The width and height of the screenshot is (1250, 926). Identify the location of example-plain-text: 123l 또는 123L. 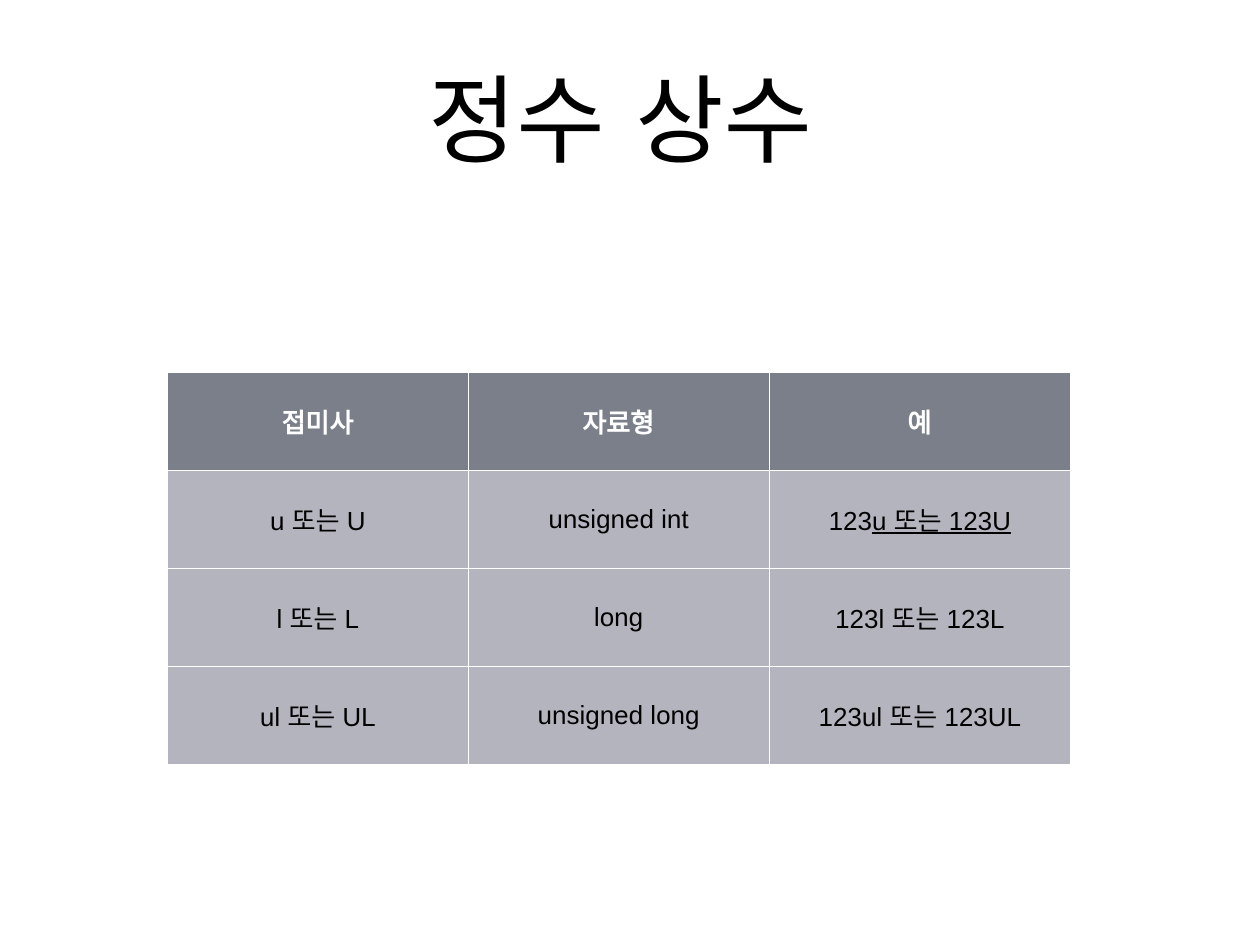
(920, 619).